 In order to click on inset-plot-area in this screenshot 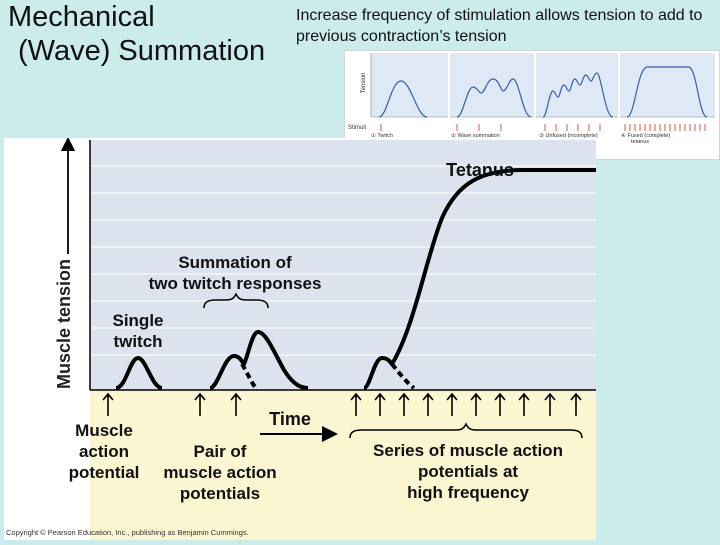, I will do `click(543, 85)`.